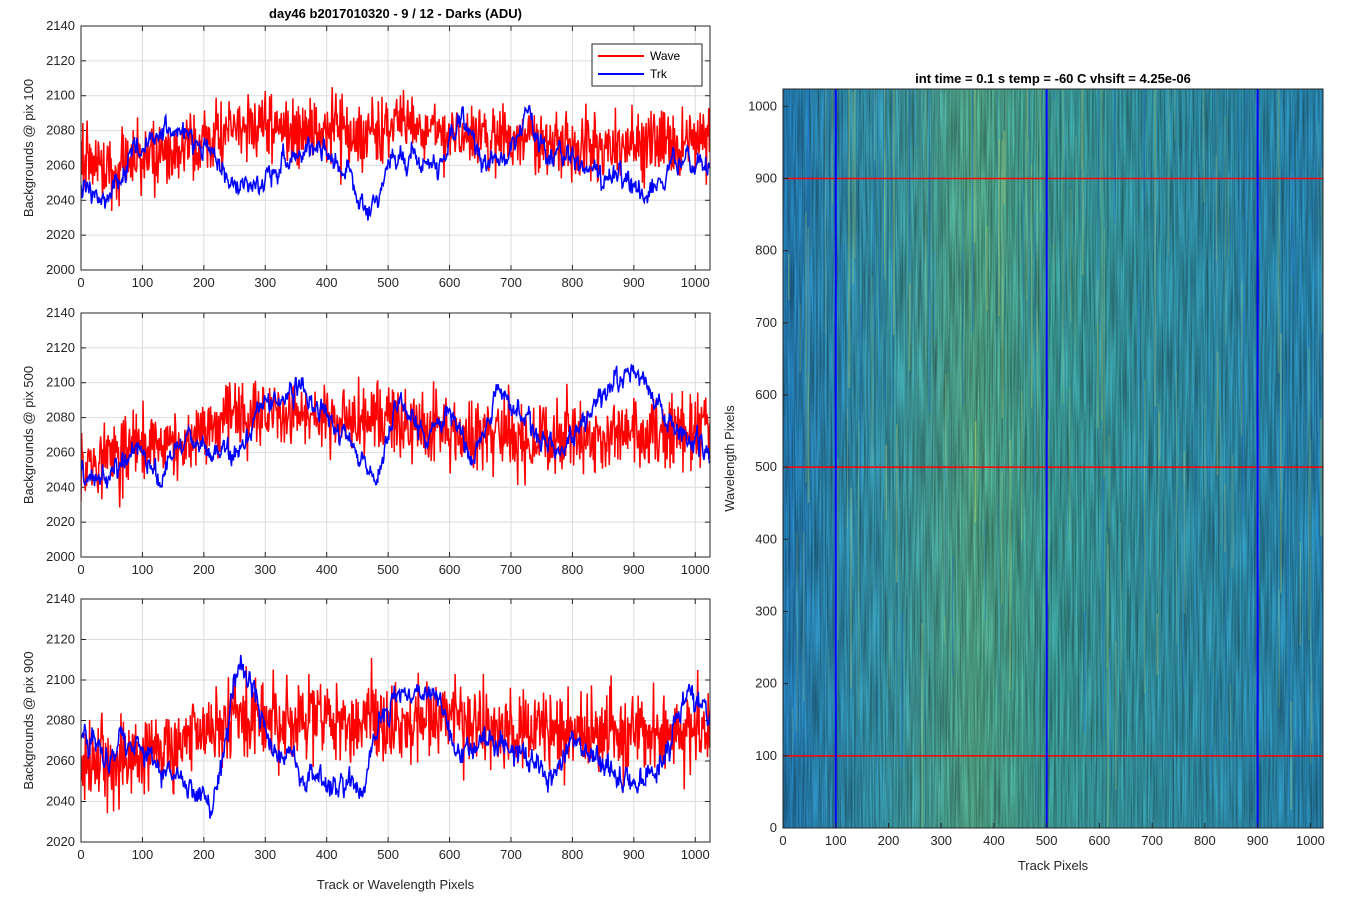 This screenshot has width=1350, height=900. Describe the element at coordinates (729, 458) in the screenshot. I see `y-axis-label: Wavelength Pixels` at that location.